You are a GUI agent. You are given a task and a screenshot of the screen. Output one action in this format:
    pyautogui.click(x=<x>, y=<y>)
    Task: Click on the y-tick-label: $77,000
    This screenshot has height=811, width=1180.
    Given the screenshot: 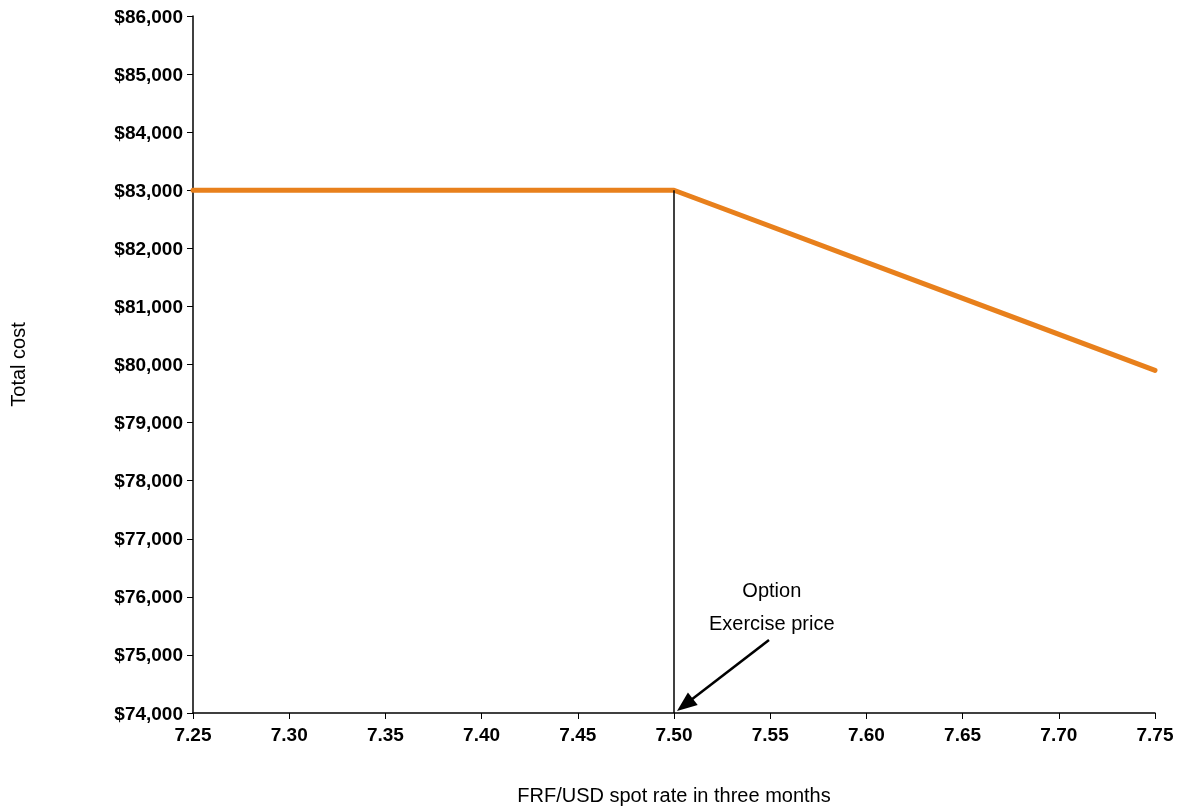 What is the action you would take?
    pyautogui.click(x=148, y=539)
    